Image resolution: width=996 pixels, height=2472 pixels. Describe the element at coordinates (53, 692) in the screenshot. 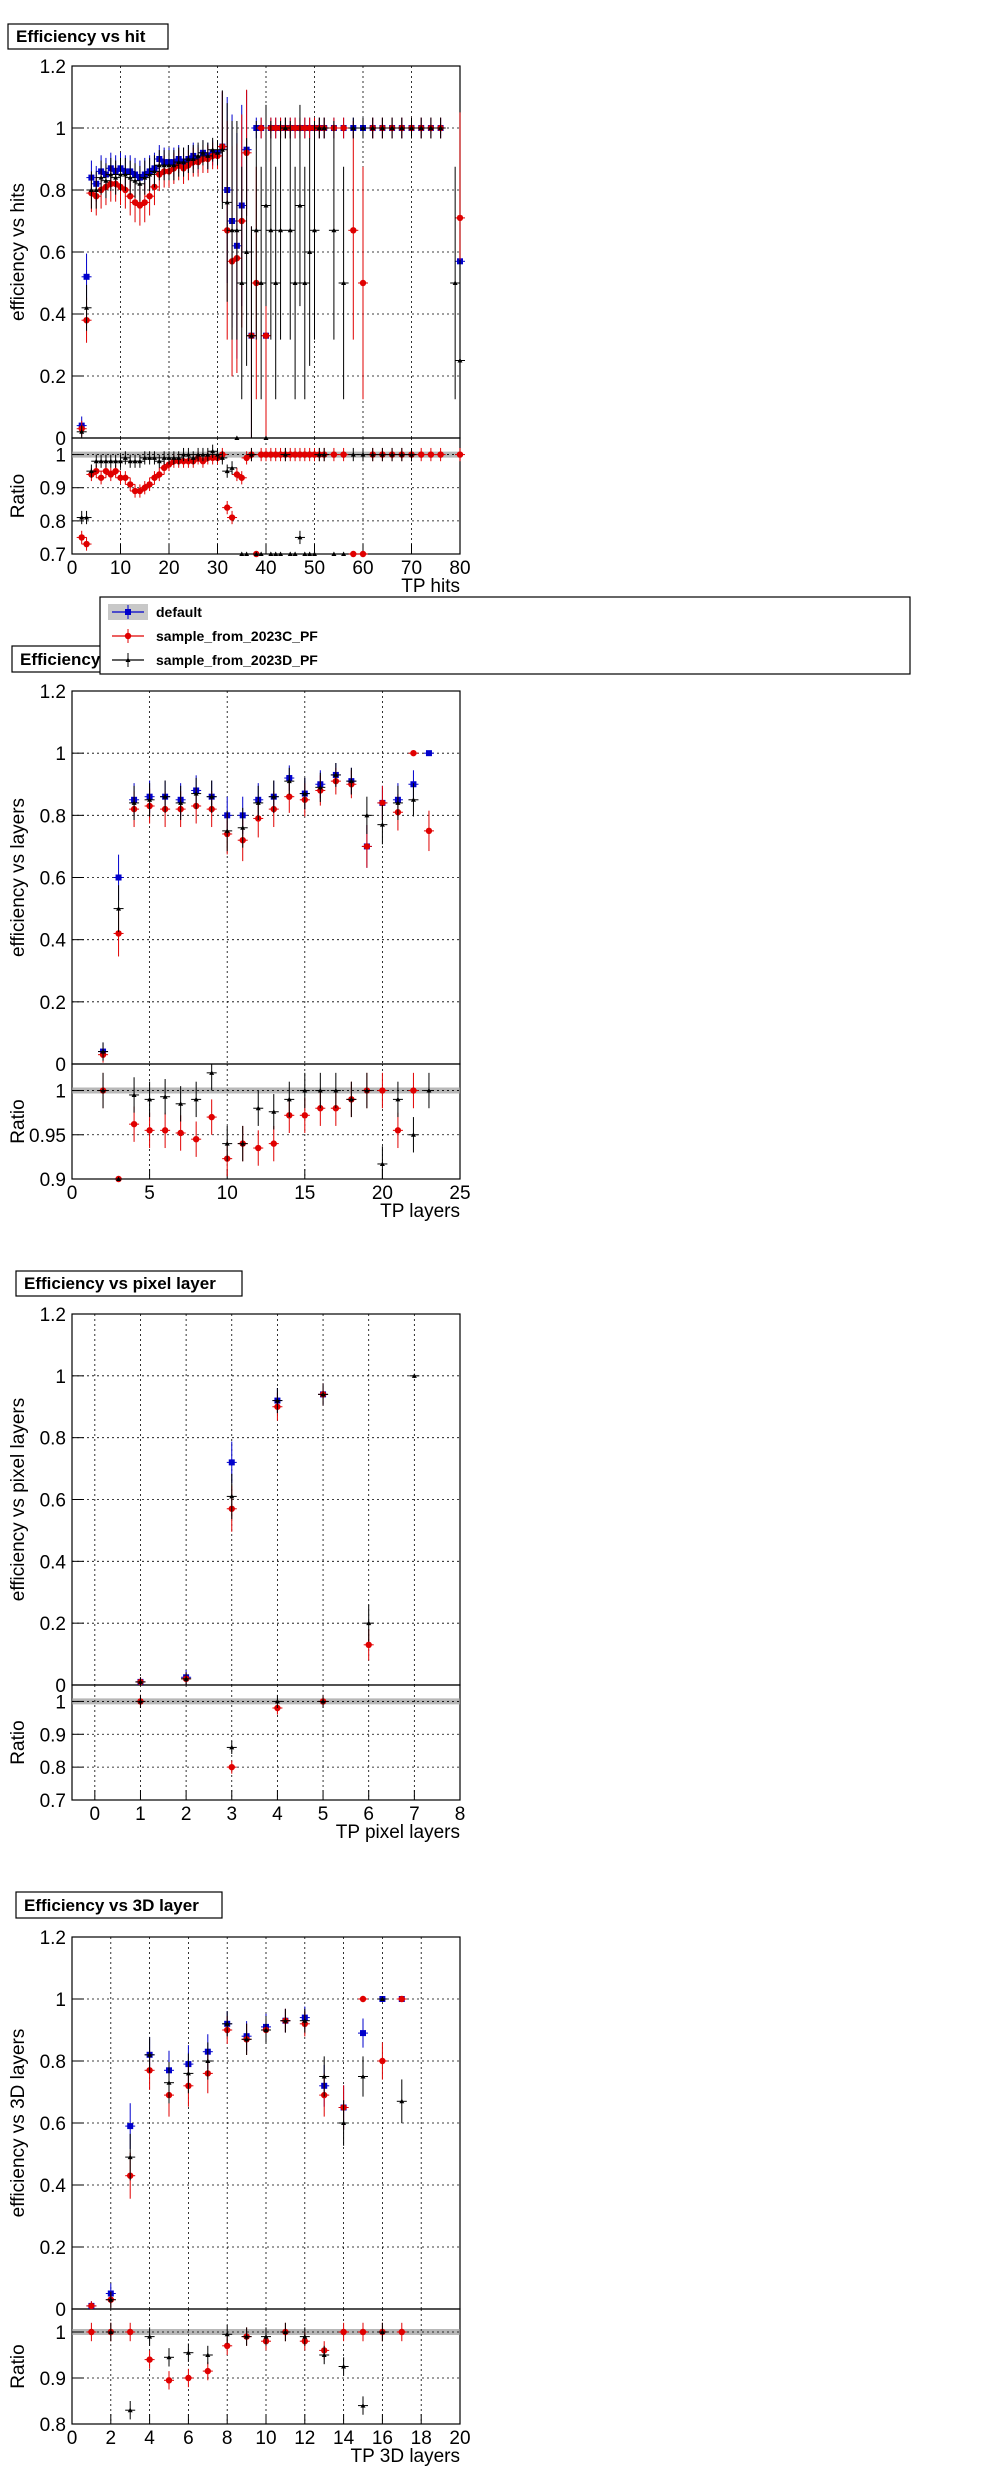

I see `y-tick-label: 1.2` at that location.